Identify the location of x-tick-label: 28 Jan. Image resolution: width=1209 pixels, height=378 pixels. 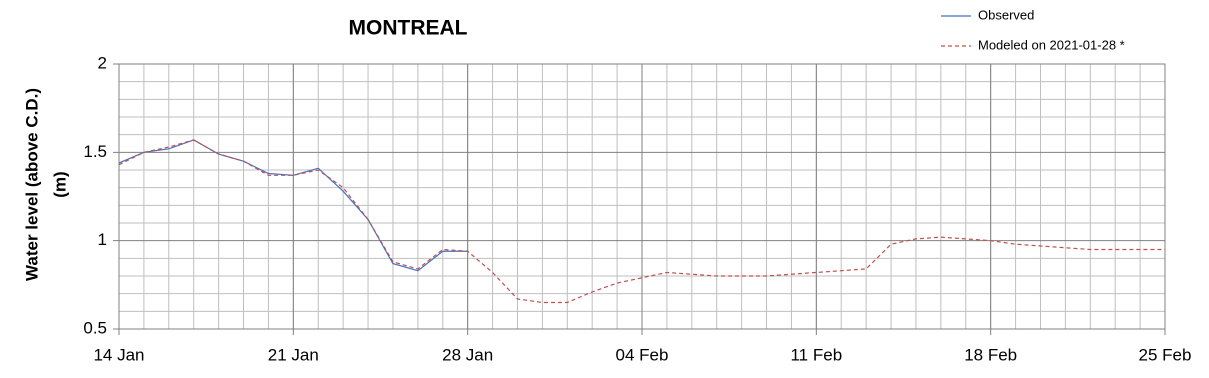
(467, 354).